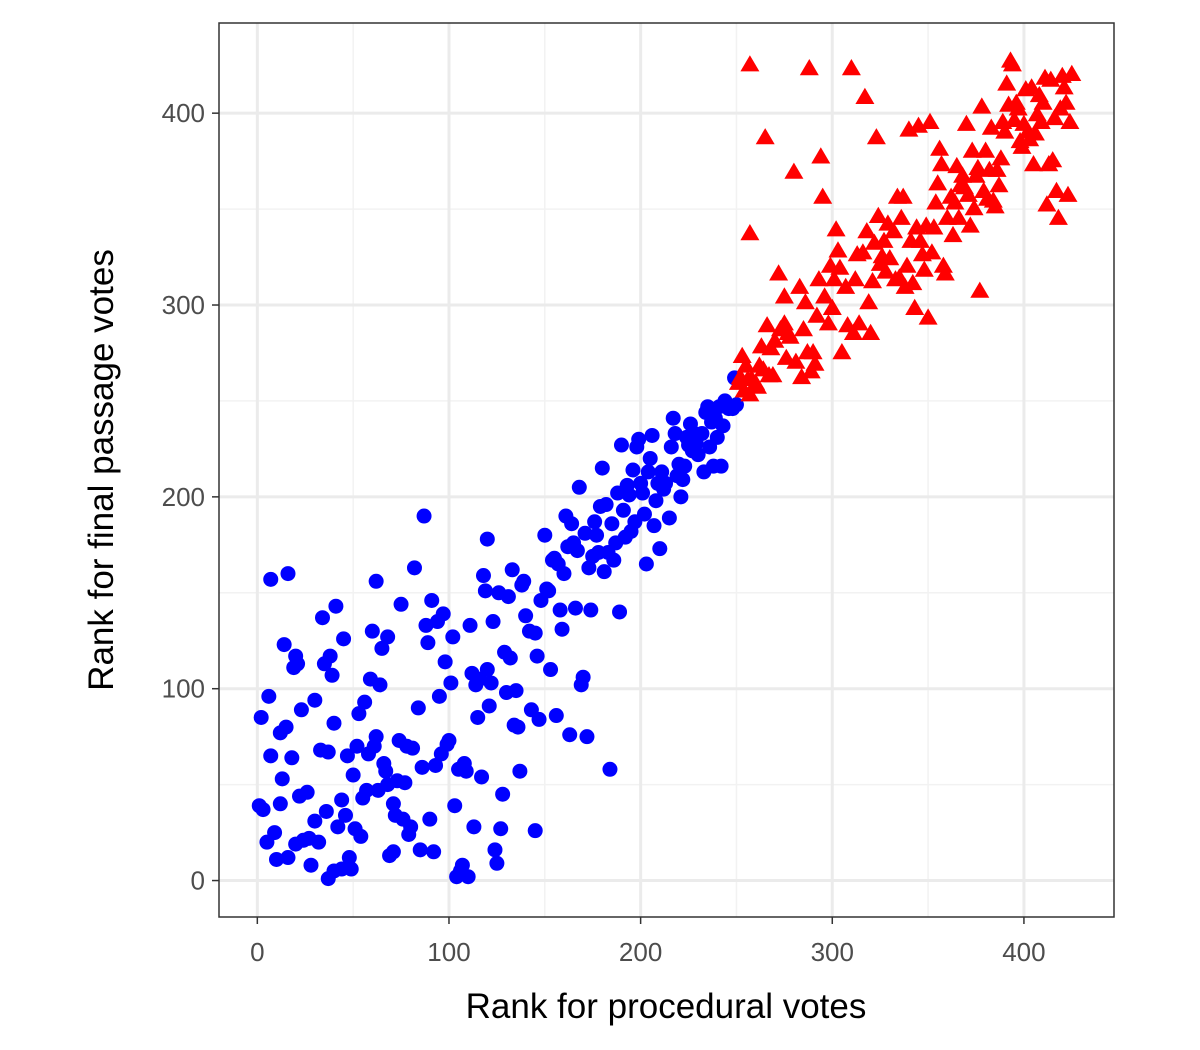 Image resolution: width=1200 pixels, height=1050 pixels. I want to click on x-tick-label: 200, so click(640, 952).